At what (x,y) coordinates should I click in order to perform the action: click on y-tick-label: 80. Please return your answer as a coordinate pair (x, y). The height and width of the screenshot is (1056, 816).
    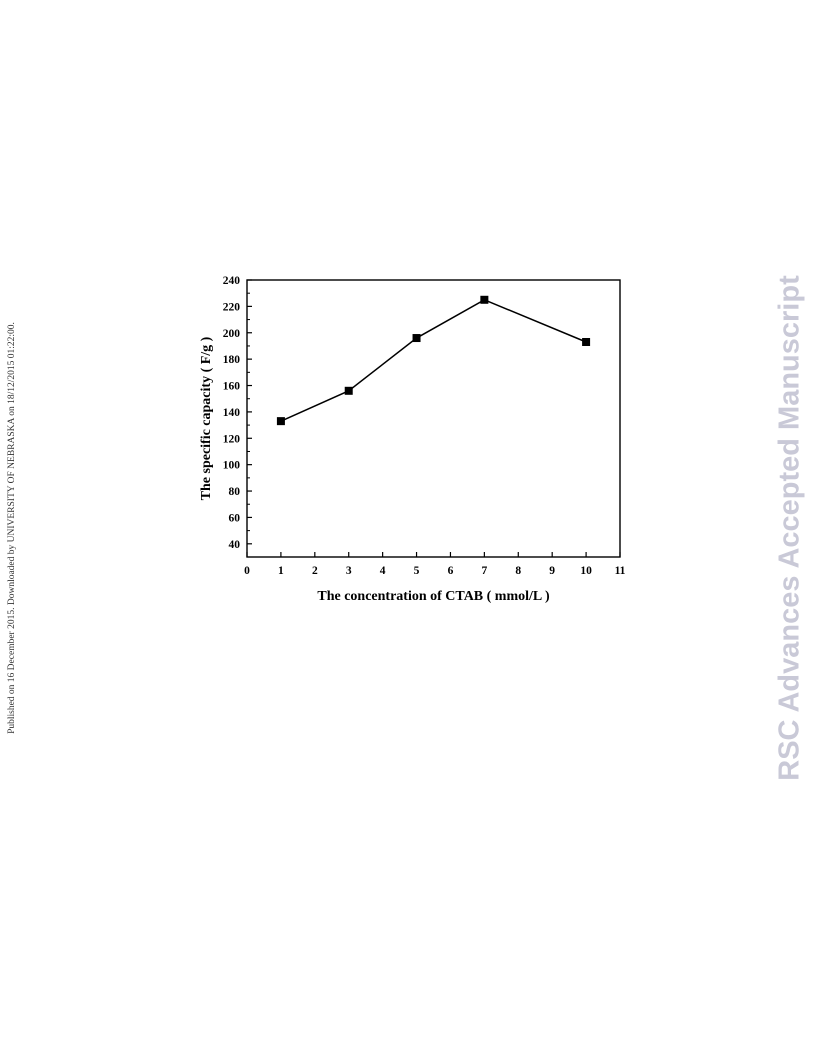
    Looking at the image, I should click on (235, 492).